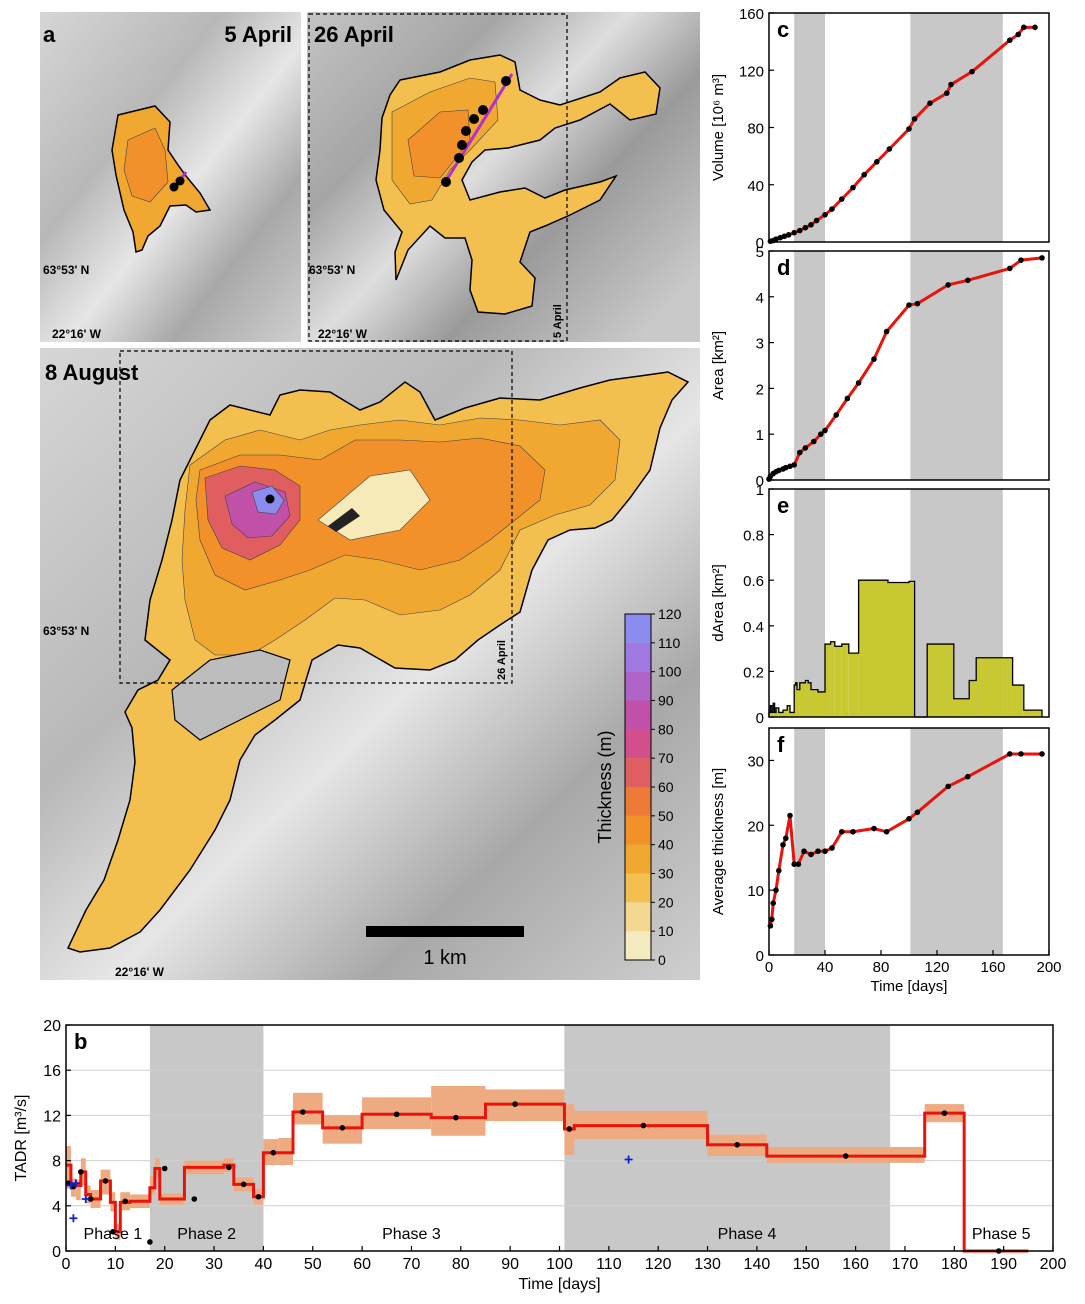  What do you see at coordinates (559, 1284) in the screenshot?
I see `x-axis-label: Time [days]` at bounding box center [559, 1284].